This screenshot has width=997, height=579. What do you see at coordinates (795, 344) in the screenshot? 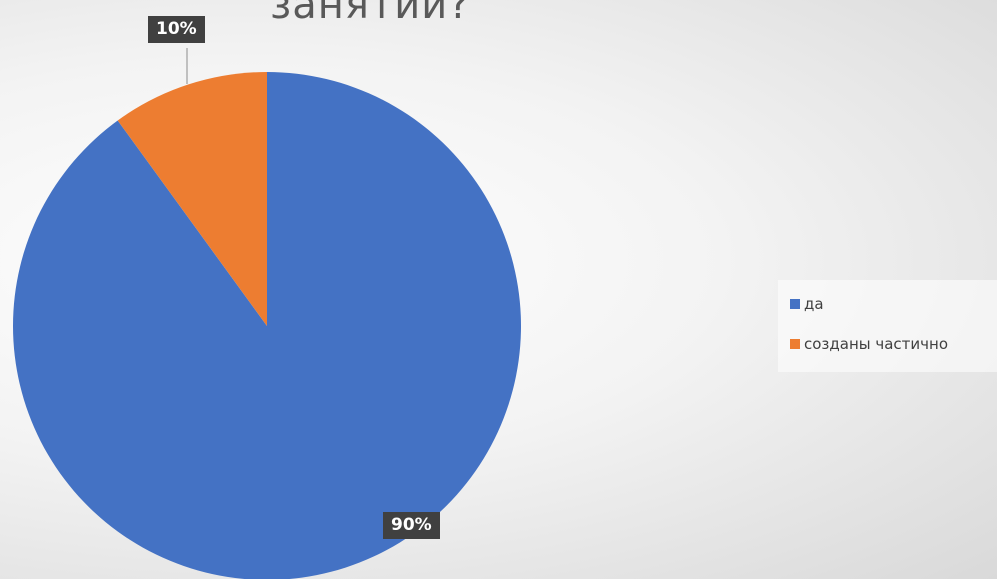
I see `legend-swatch-created-partially` at bounding box center [795, 344].